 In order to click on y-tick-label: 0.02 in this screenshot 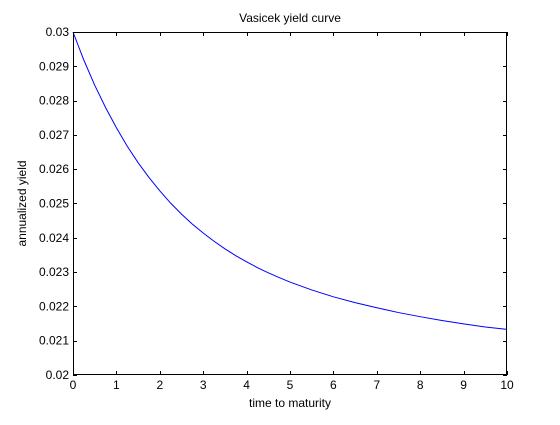, I will do `click(58, 375)`.